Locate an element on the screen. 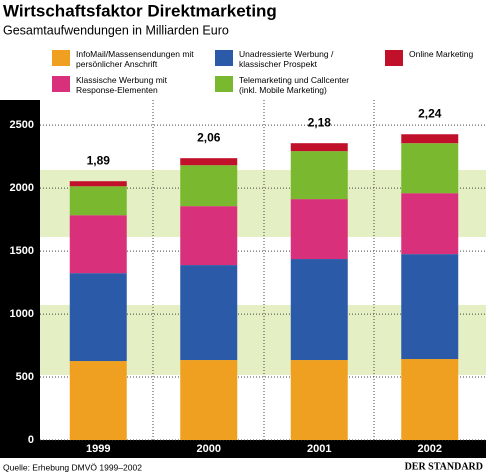 This screenshot has height=476, width=486. x-tick-label: 1999 is located at coordinates (98, 449).